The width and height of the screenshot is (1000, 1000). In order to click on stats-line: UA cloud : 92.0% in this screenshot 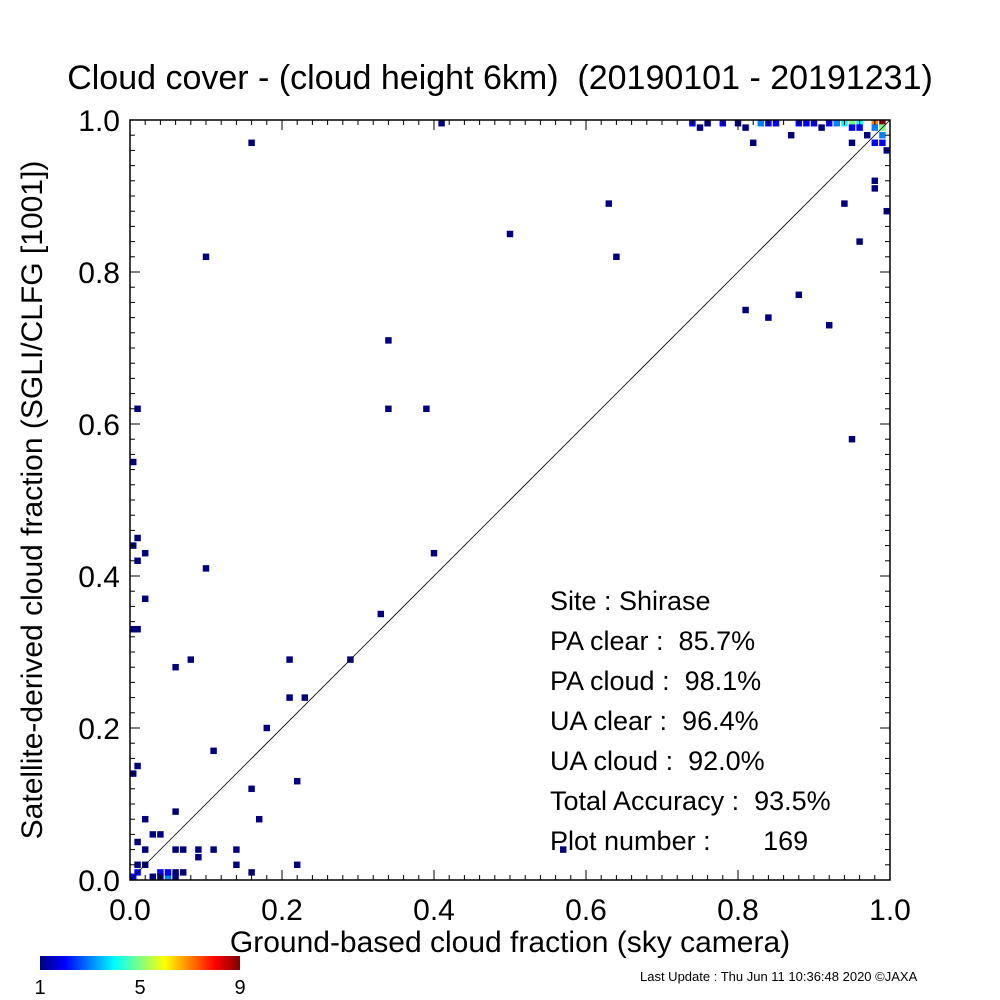, I will do `click(657, 761)`.